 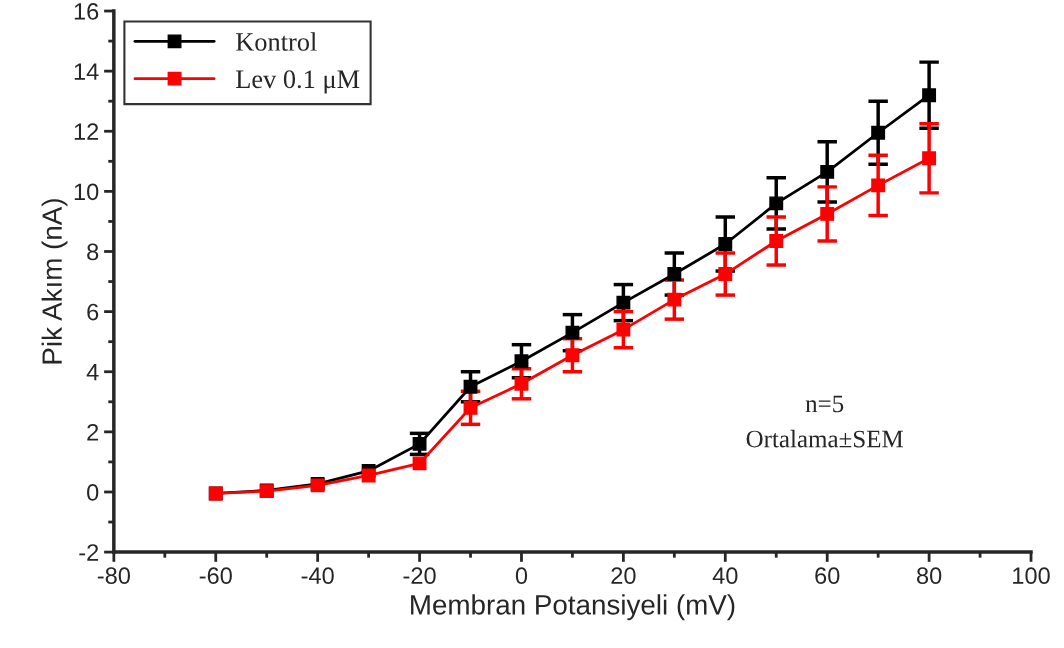 I want to click on y-tick-label: 2, so click(x=93, y=432).